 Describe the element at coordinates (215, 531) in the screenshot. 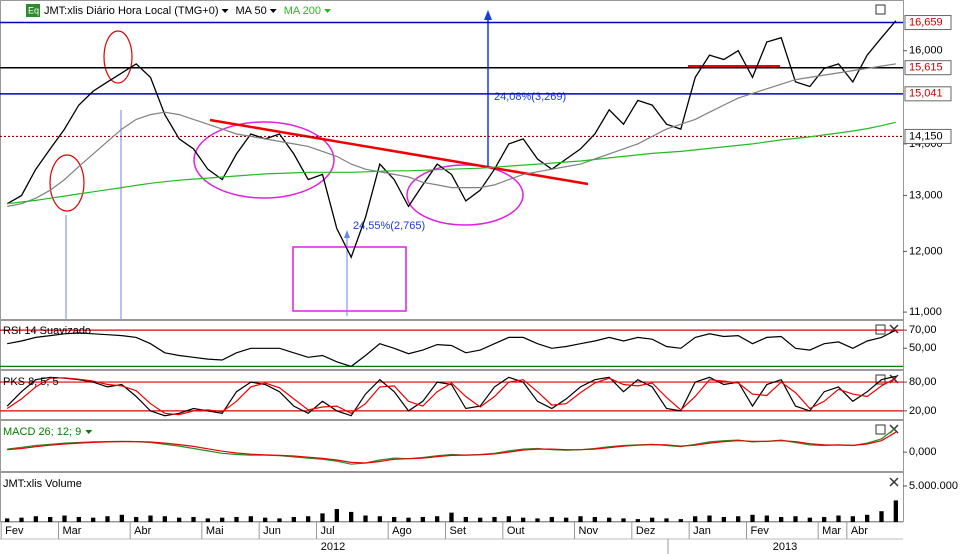

I see `x-tick-label: Mai` at that location.